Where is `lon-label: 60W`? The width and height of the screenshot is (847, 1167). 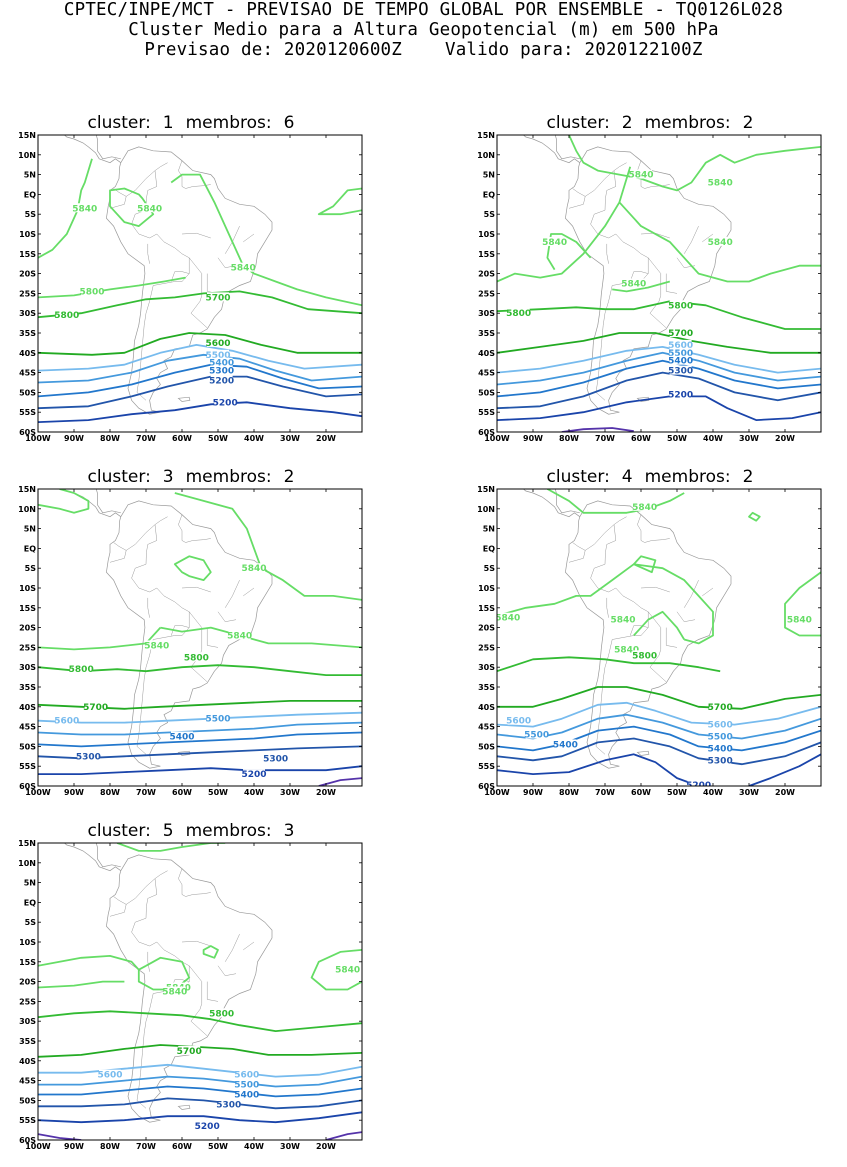 lon-label: 60W is located at coordinates (182, 438).